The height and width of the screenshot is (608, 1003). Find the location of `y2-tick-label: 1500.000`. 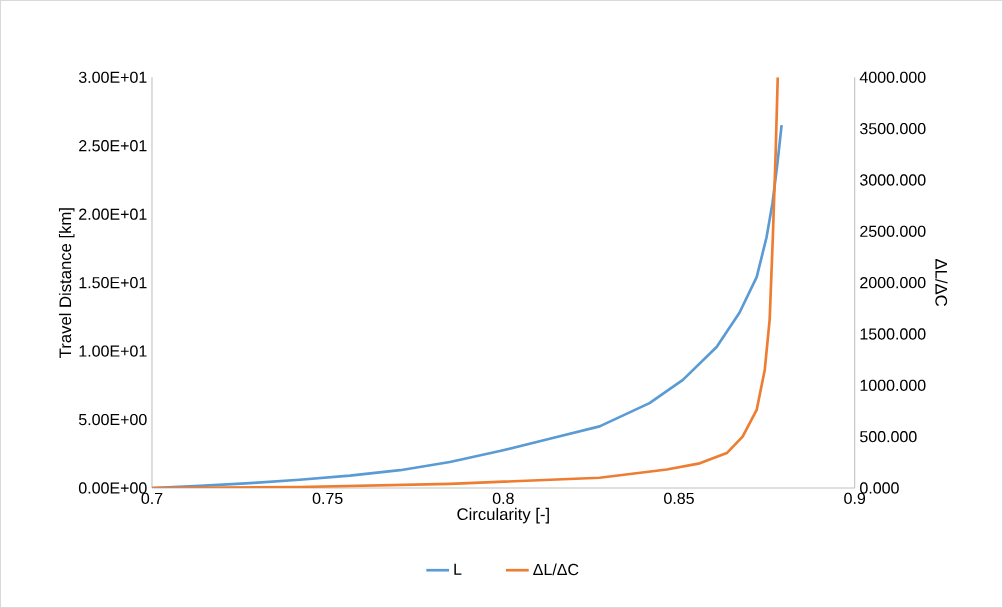

y2-tick-label: 1500.000 is located at coordinates (893, 334).